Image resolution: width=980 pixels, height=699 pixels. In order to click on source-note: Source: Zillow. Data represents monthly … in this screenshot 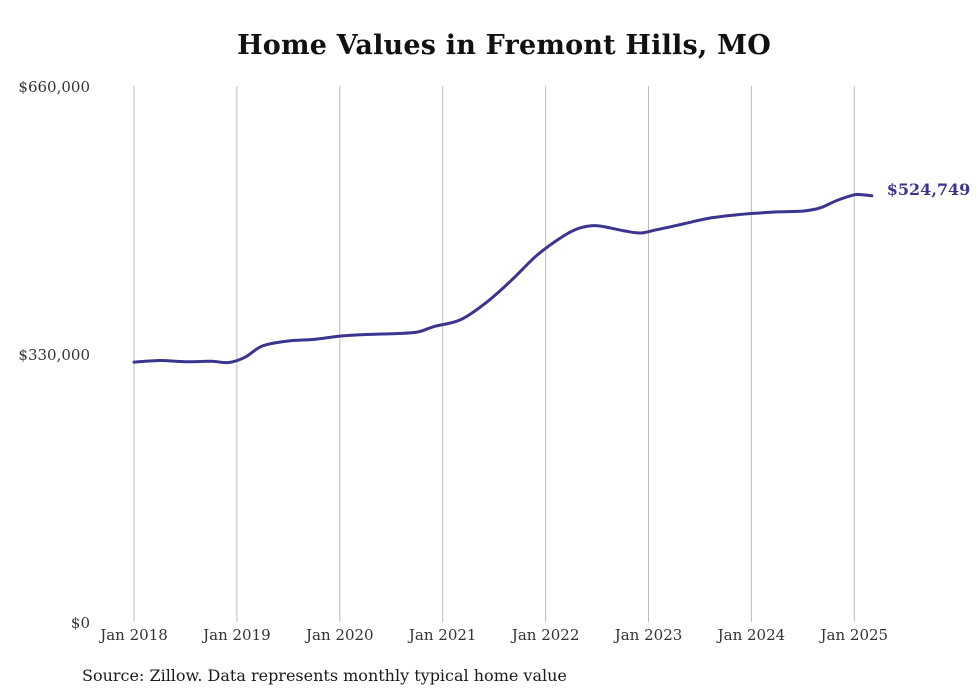, I will do `click(324, 675)`.